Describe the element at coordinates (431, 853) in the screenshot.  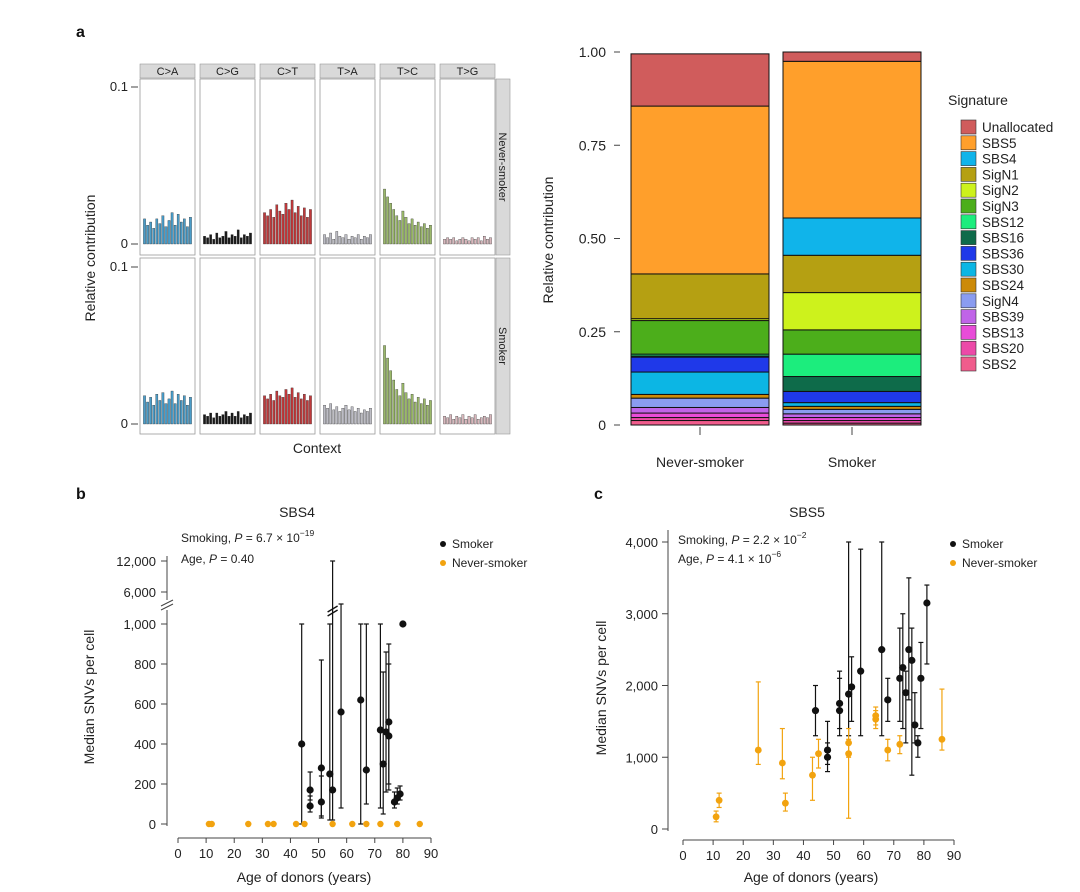
I see `x-tick-label: 90` at that location.